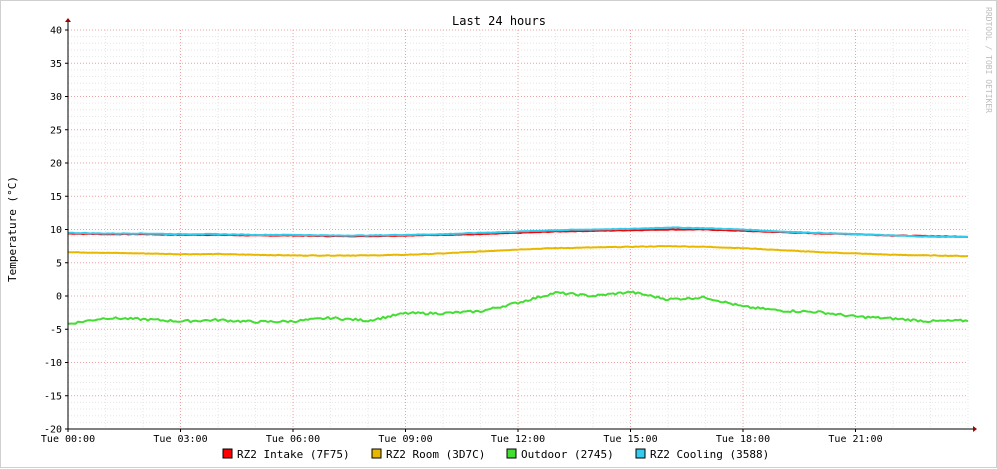 Image resolution: width=997 pixels, height=469 pixels. Describe the element at coordinates (709, 454) in the screenshot. I see `legend-label: RZ2 Cooling (3588)` at that location.